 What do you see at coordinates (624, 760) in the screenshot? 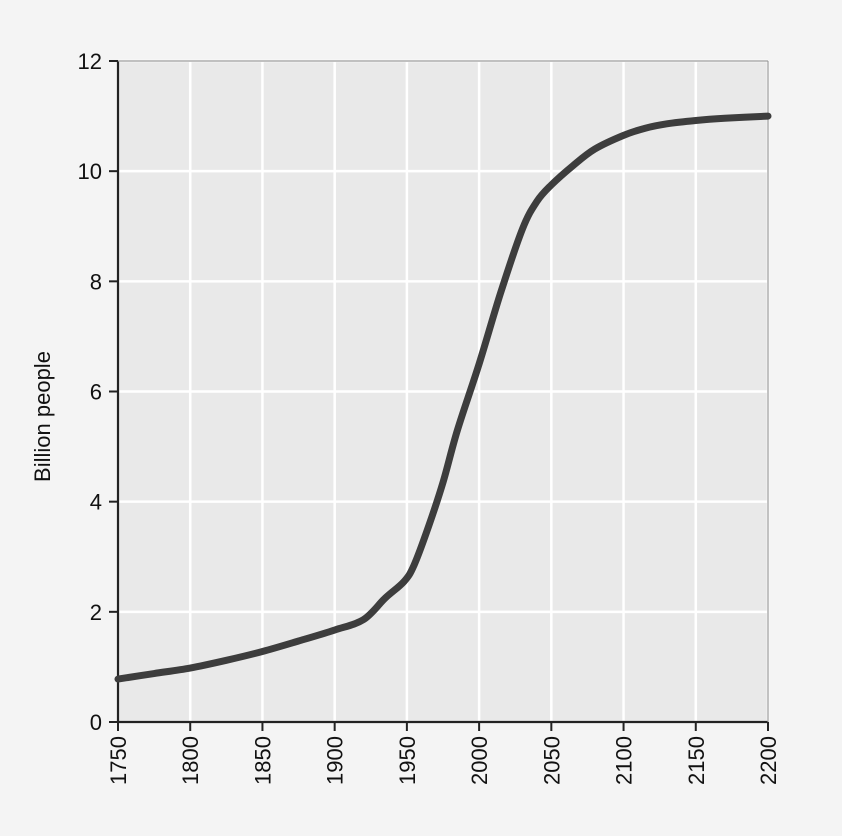
I see `x-tick-label: 2100` at bounding box center [624, 760].